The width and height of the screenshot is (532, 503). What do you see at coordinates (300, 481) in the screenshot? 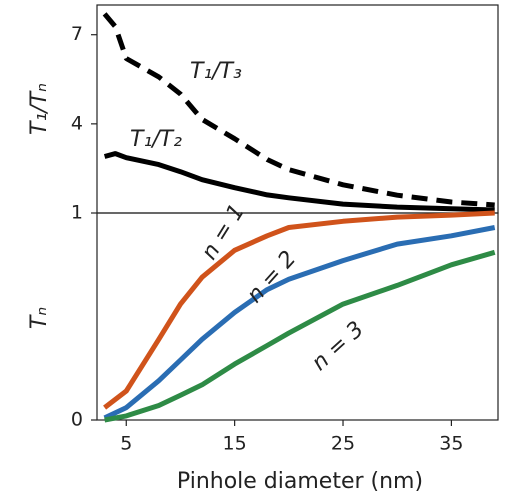
I see `x-axis-label: Pinhole diameter (nm)` at bounding box center [300, 481].